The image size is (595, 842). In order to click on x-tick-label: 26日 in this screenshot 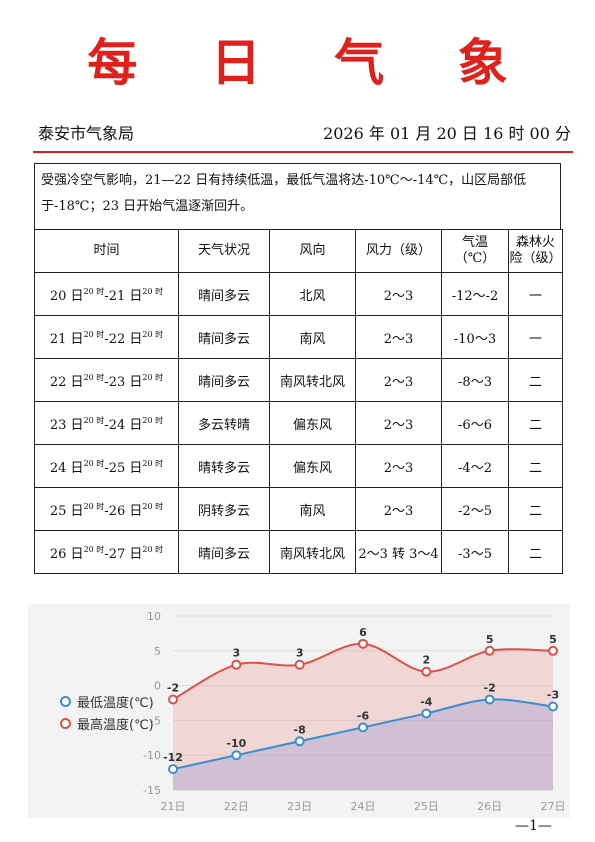, I will do `click(489, 806)`.